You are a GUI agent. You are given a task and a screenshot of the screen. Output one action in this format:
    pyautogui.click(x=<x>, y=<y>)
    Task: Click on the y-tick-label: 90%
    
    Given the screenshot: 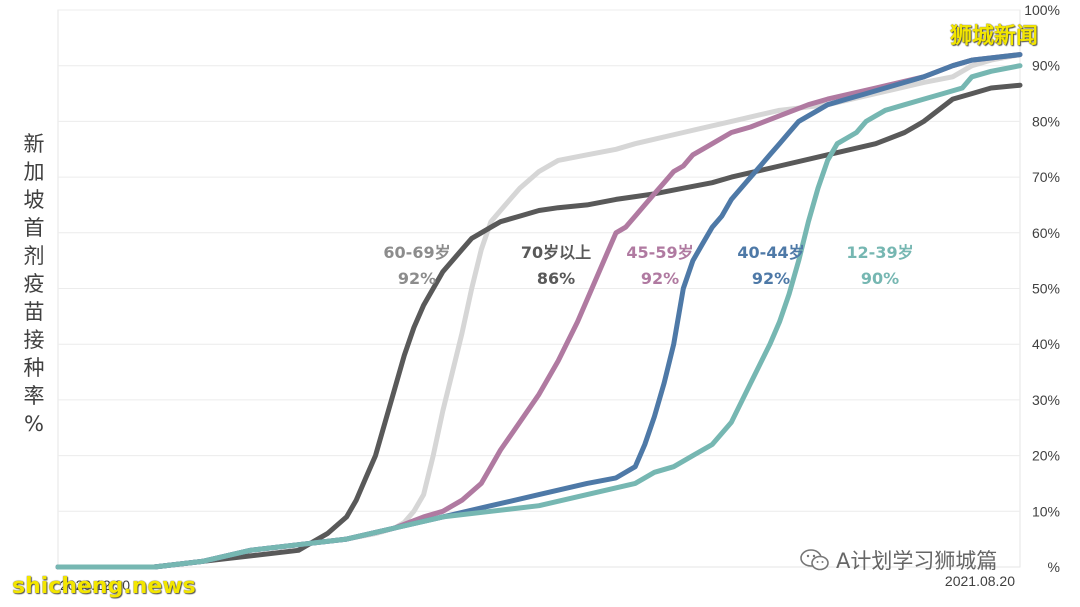 What is the action you would take?
    pyautogui.click(x=1046, y=66)
    